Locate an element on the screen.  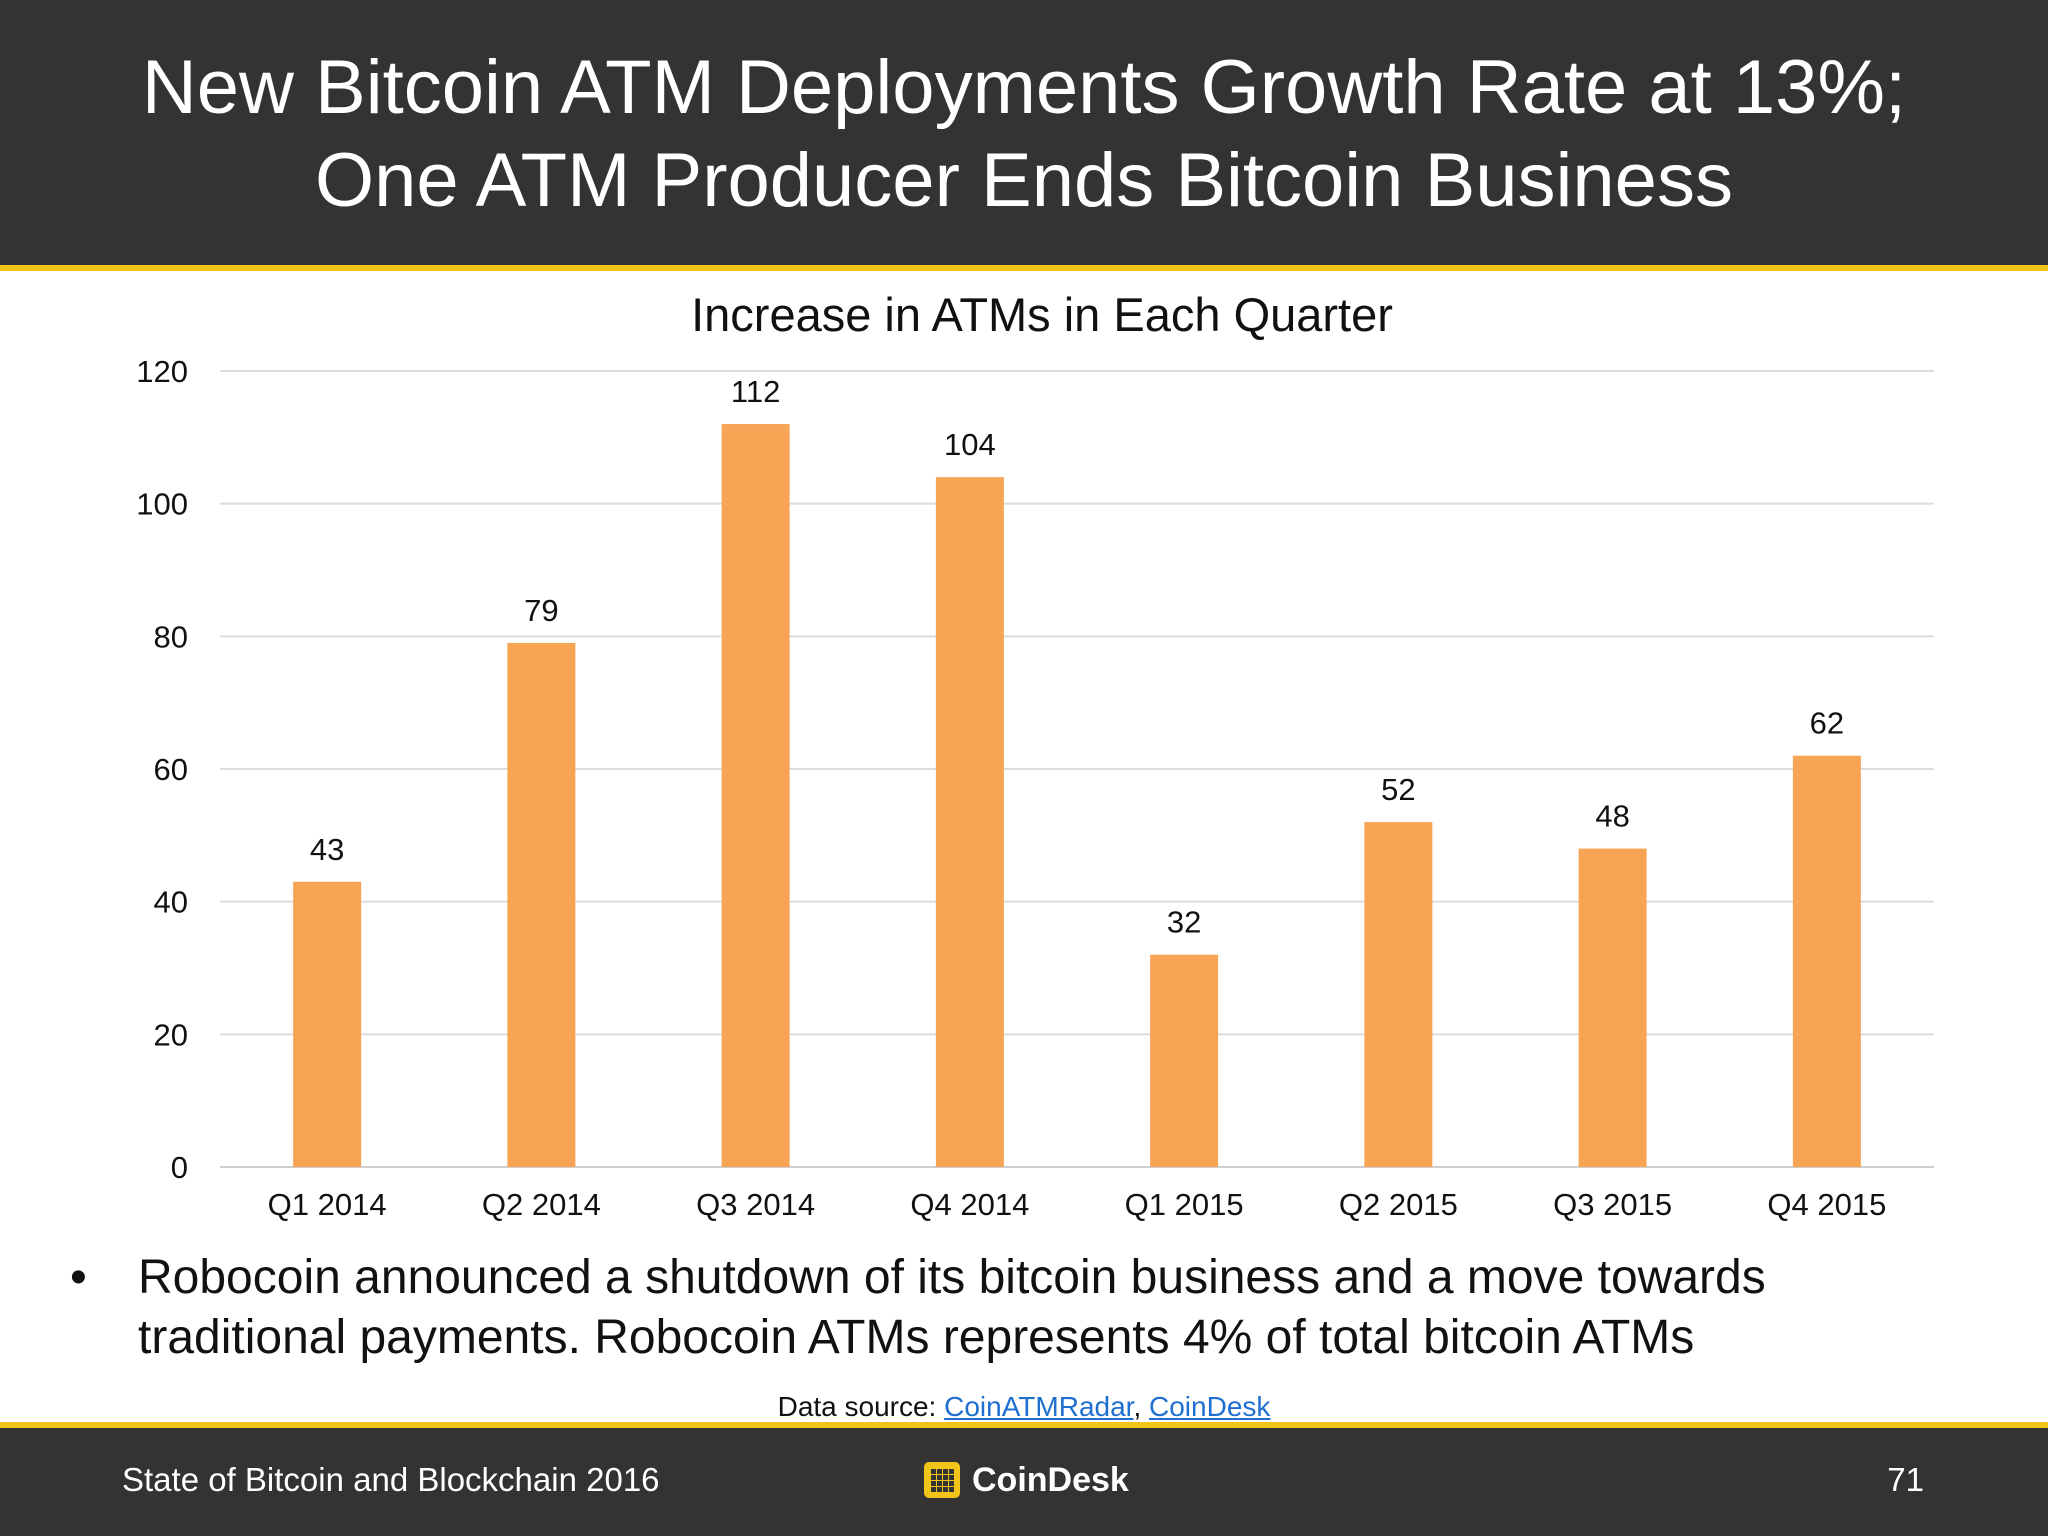
x-tick-label: Q4 2015 is located at coordinates (1826, 1204).